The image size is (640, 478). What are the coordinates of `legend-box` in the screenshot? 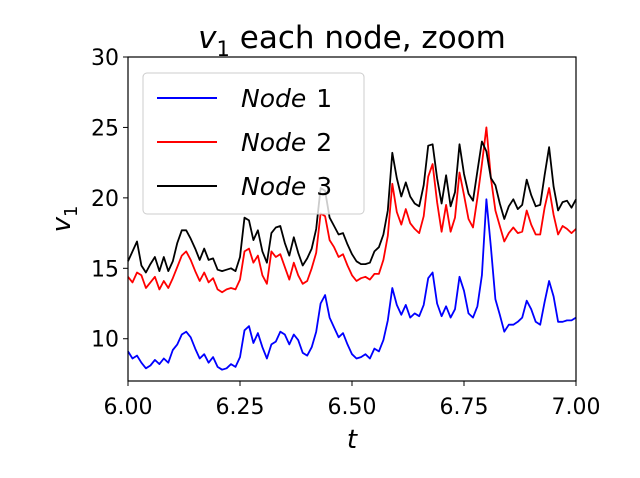 It's located at (253, 143).